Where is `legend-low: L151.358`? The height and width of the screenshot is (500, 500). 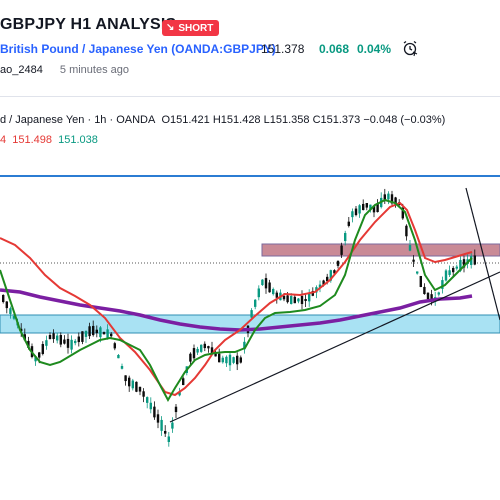
legend-low: L151.358 is located at coordinates (286, 120).